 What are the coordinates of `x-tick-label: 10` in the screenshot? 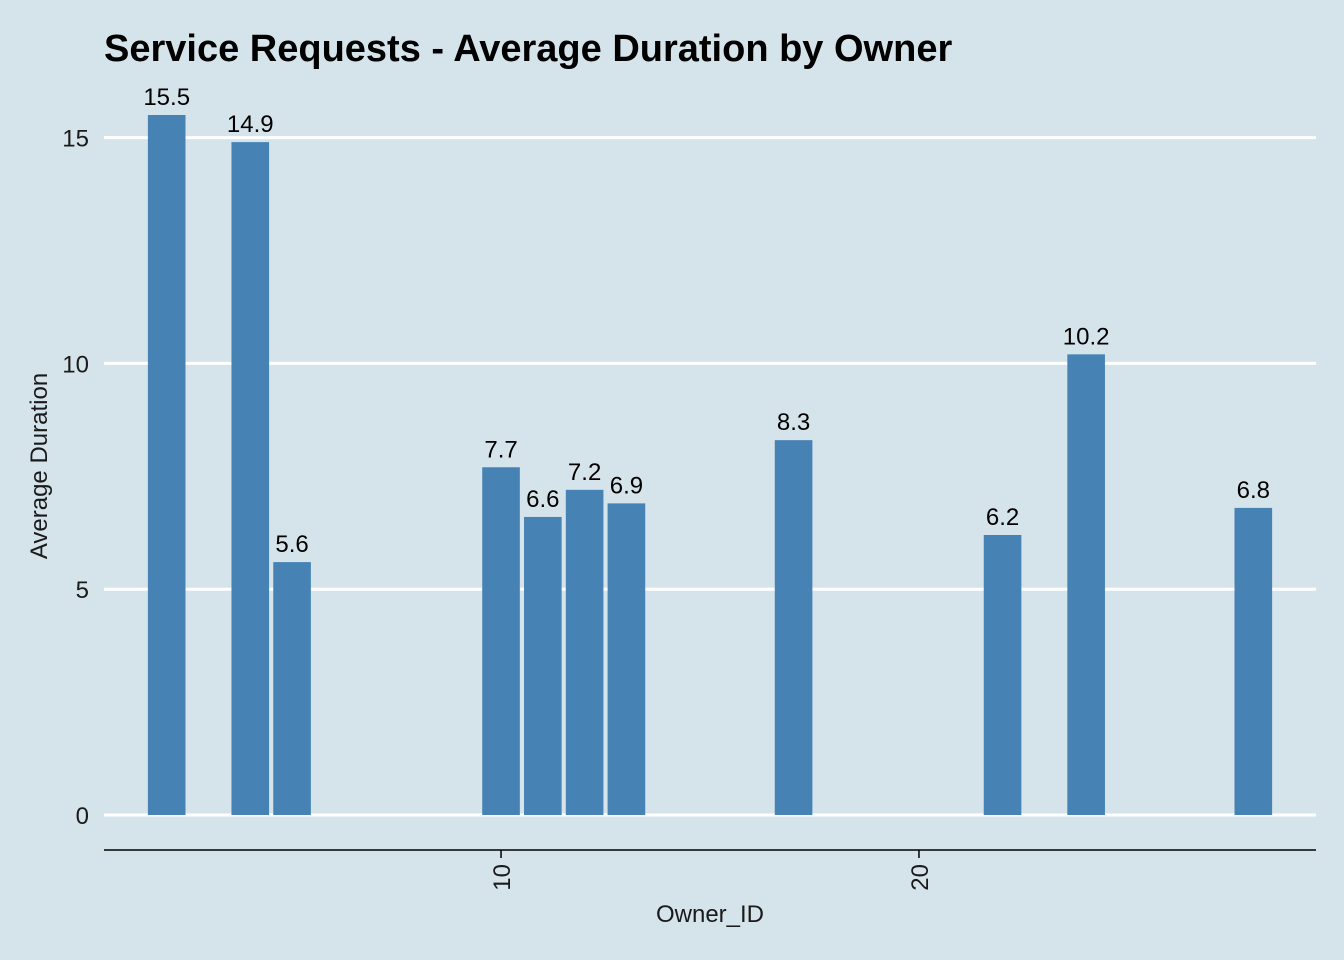 It's located at (502, 877).